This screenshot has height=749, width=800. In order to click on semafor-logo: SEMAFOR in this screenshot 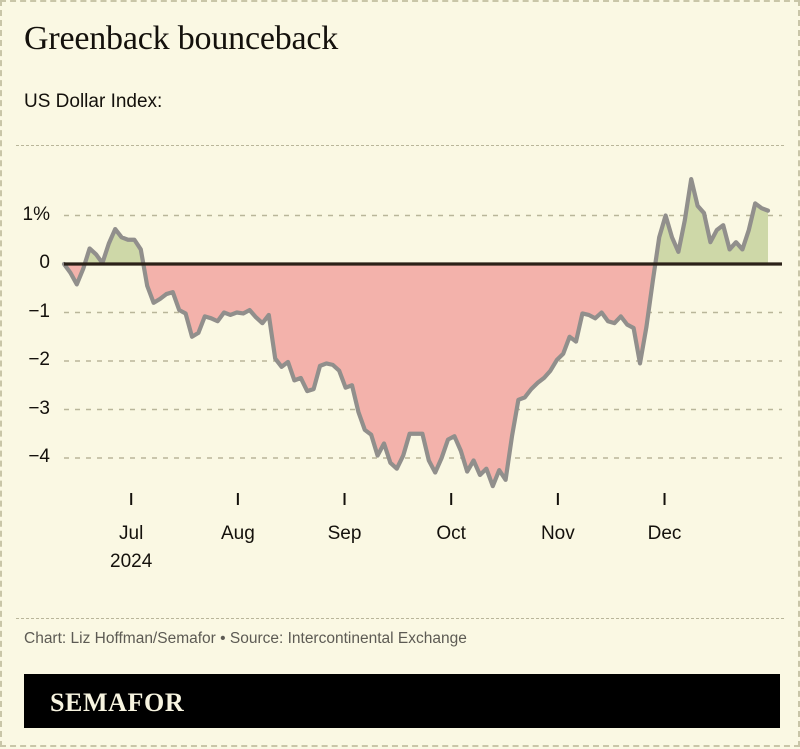, I will do `click(117, 702)`.